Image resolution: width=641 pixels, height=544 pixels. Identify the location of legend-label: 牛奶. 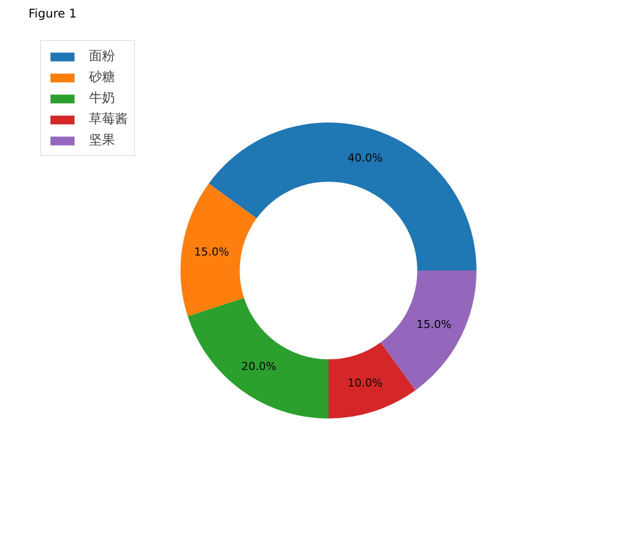
(102, 98).